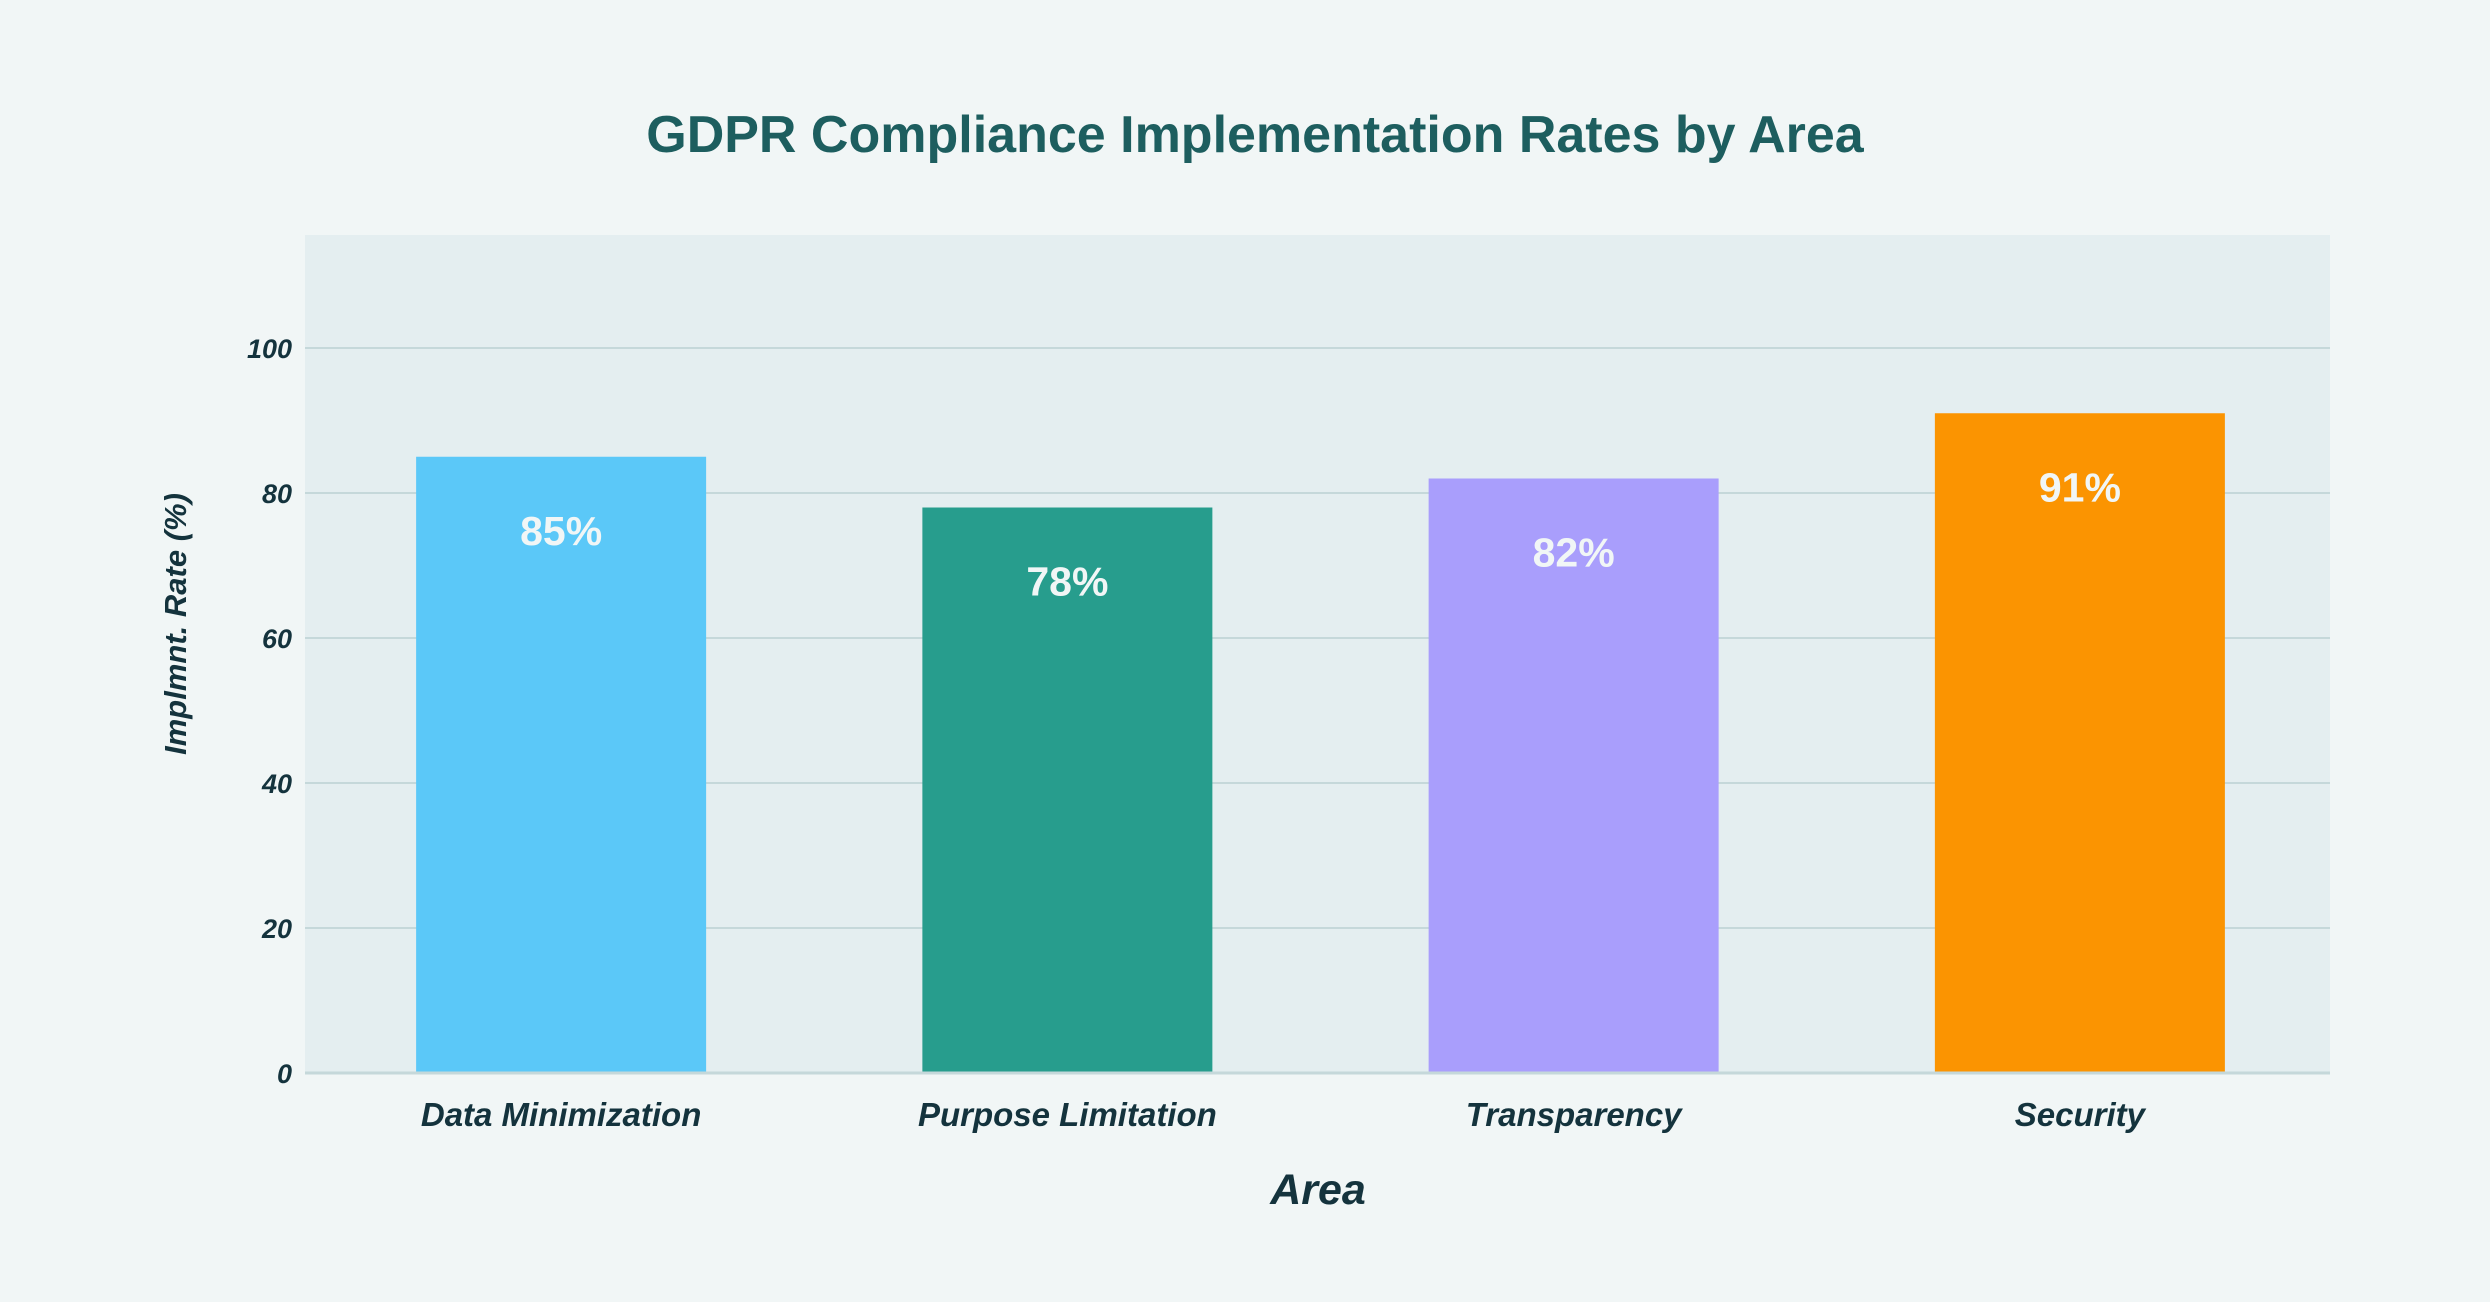 The image size is (2490, 1302). What do you see at coordinates (2081, 1114) in the screenshot?
I see `x-tick-label: Security` at bounding box center [2081, 1114].